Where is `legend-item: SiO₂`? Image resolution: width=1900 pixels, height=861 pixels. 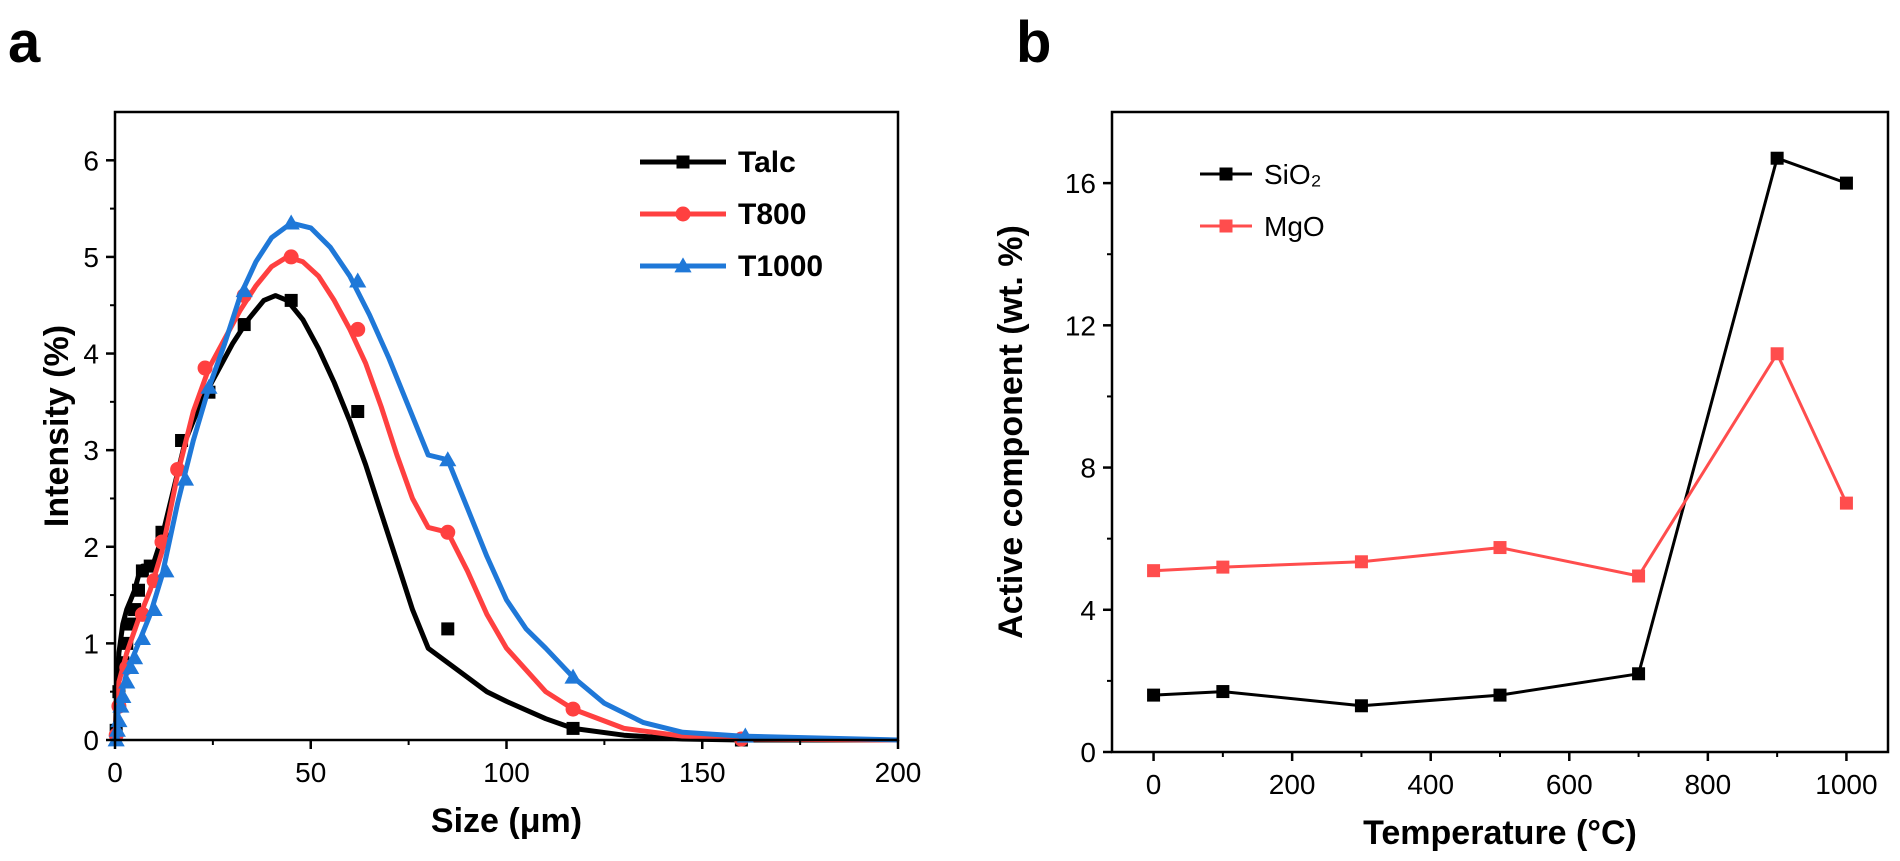
legend-item: SiO₂ is located at coordinates (1261, 174).